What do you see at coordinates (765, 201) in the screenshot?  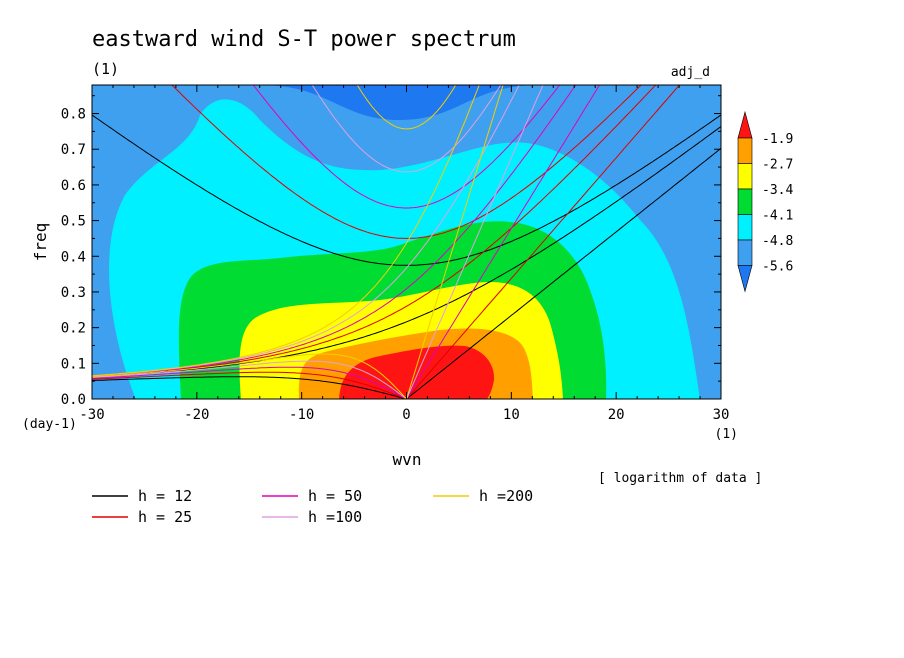 I see `colorbar: -1.9 -2.7 -3.4 -4.1 -4.8 -5.6` at bounding box center [765, 201].